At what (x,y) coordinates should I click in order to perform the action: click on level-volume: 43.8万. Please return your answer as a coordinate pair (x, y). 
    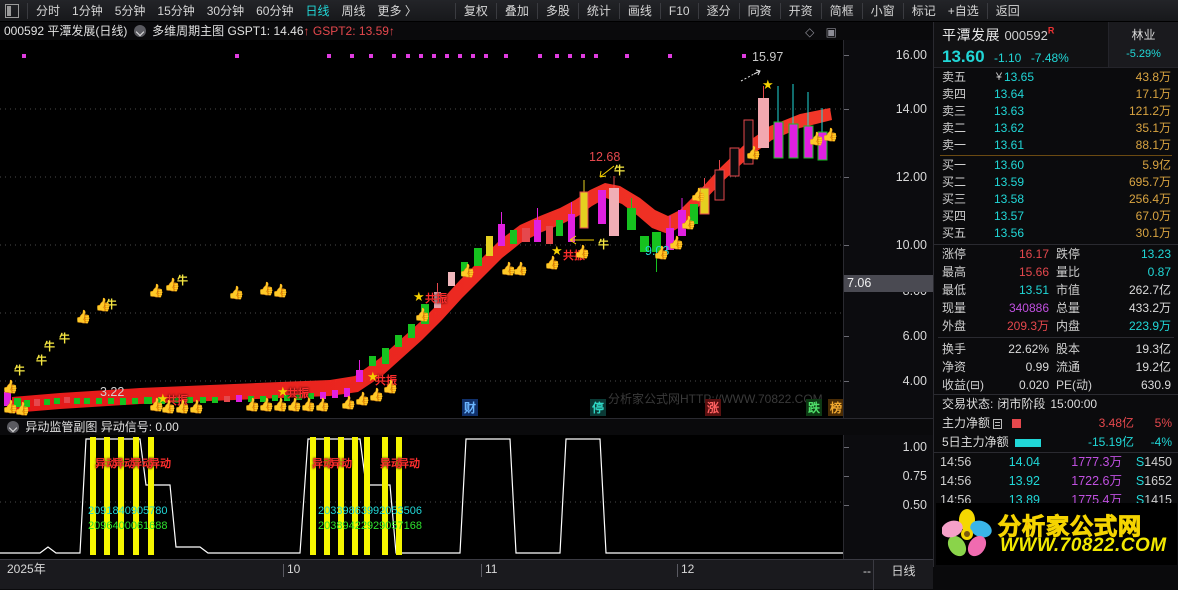
    Looking at the image, I should click on (1153, 77).